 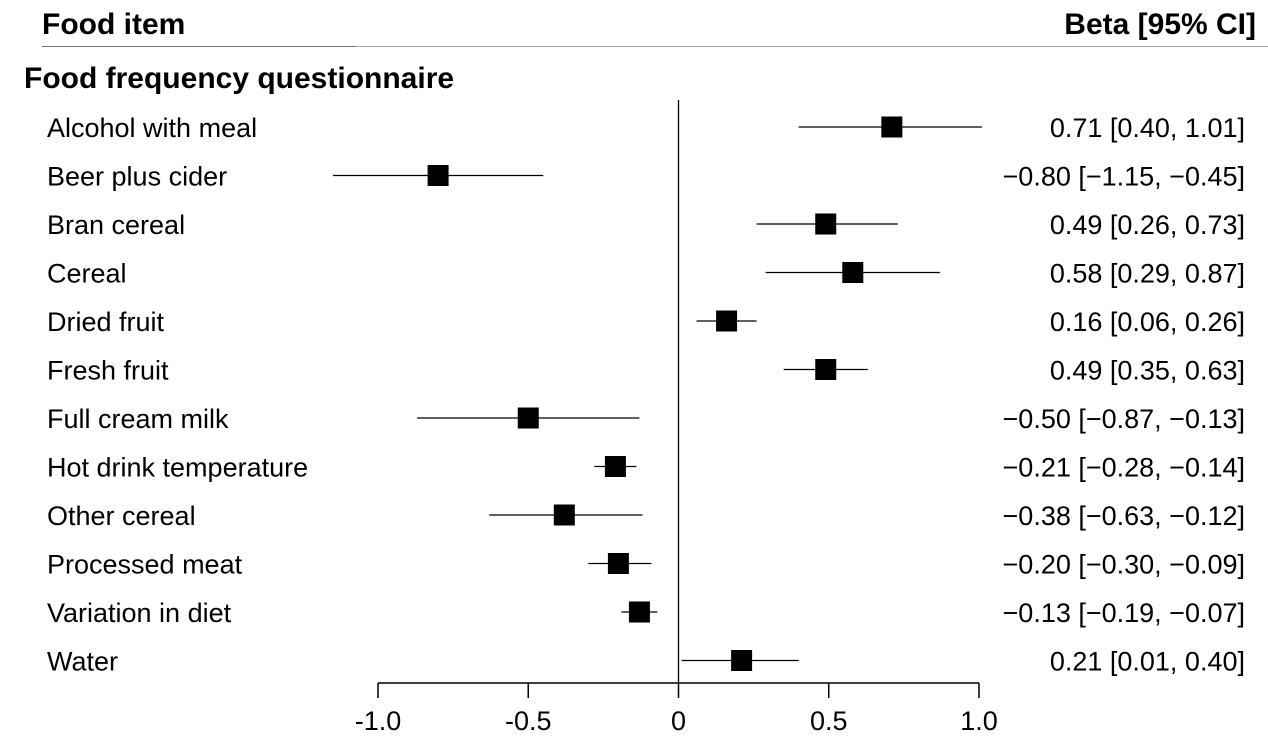 I want to click on forest-row: Other cereal −0.38 [−0.63, −0.12], so click(x=646, y=516).